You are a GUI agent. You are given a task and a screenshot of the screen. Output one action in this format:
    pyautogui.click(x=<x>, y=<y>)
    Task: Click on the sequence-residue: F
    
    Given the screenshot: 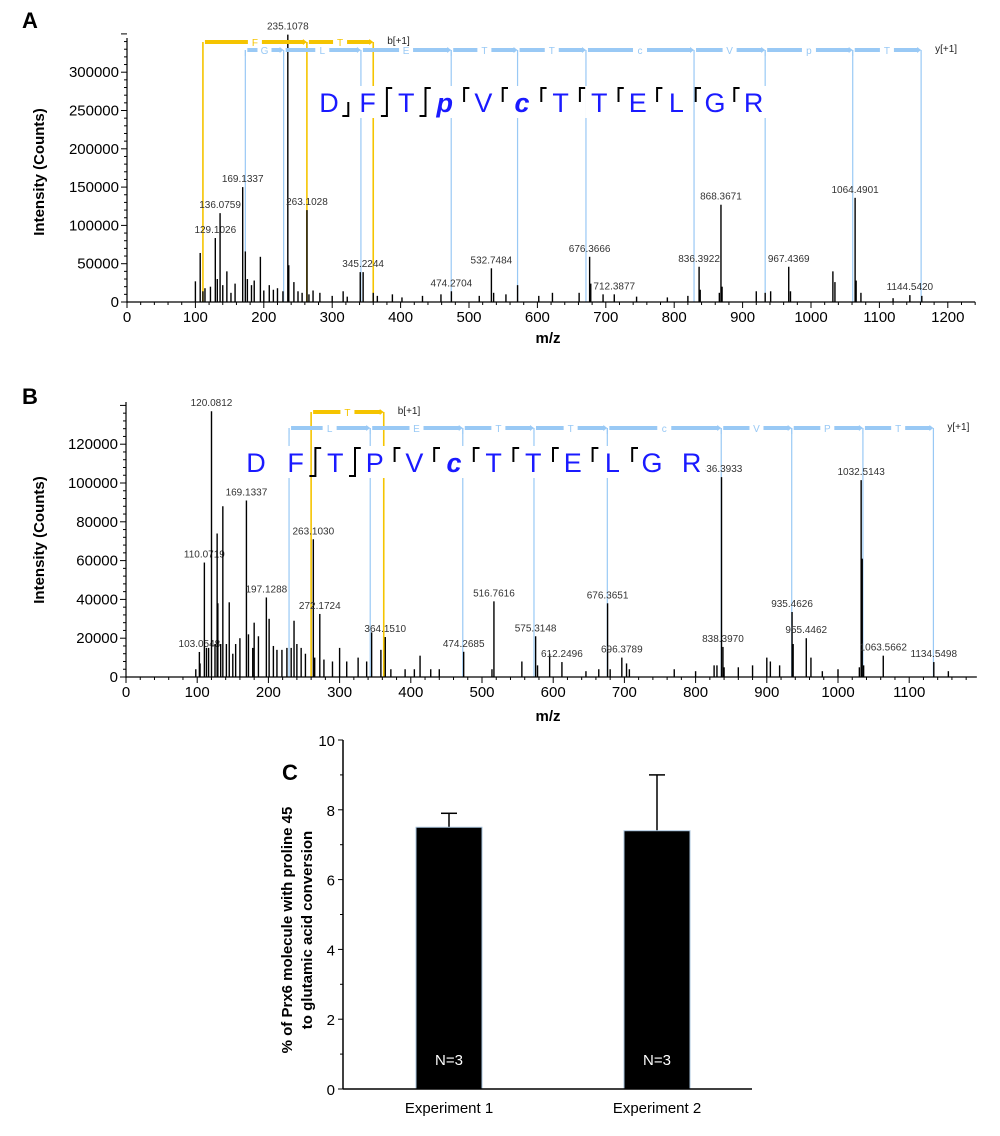 What is the action you would take?
    pyautogui.click(x=367, y=103)
    